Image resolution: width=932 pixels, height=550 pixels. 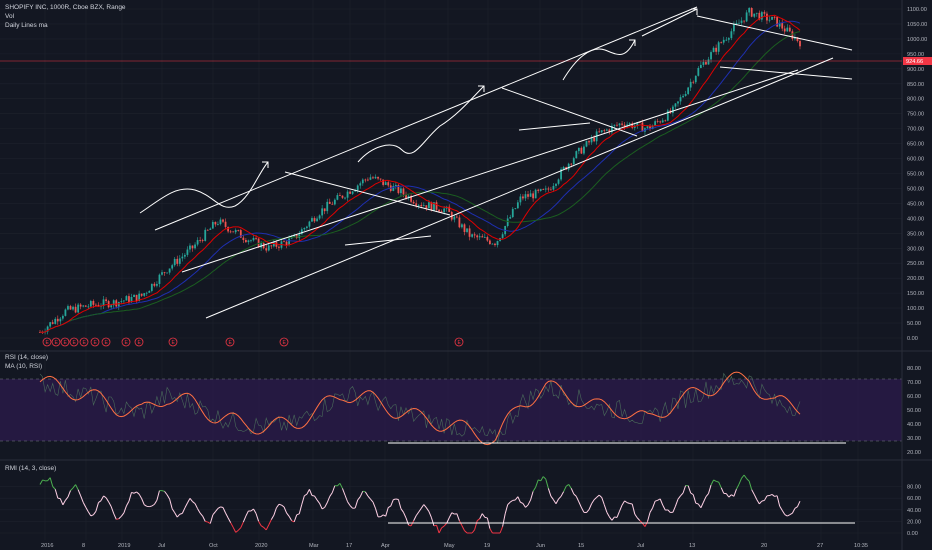 I want to click on time-tick-label: Apr, so click(x=385, y=546).